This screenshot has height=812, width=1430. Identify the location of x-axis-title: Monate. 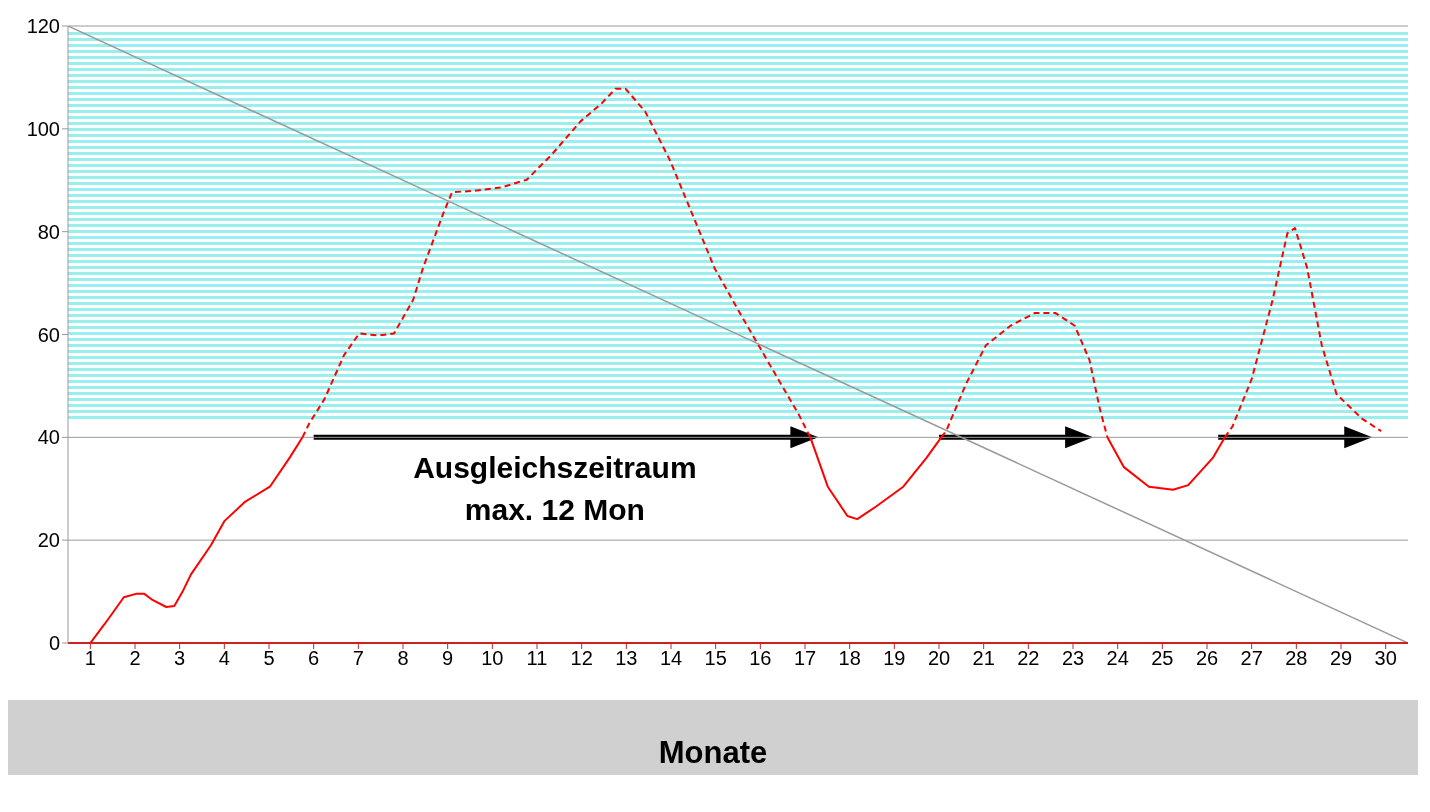
(713, 753).